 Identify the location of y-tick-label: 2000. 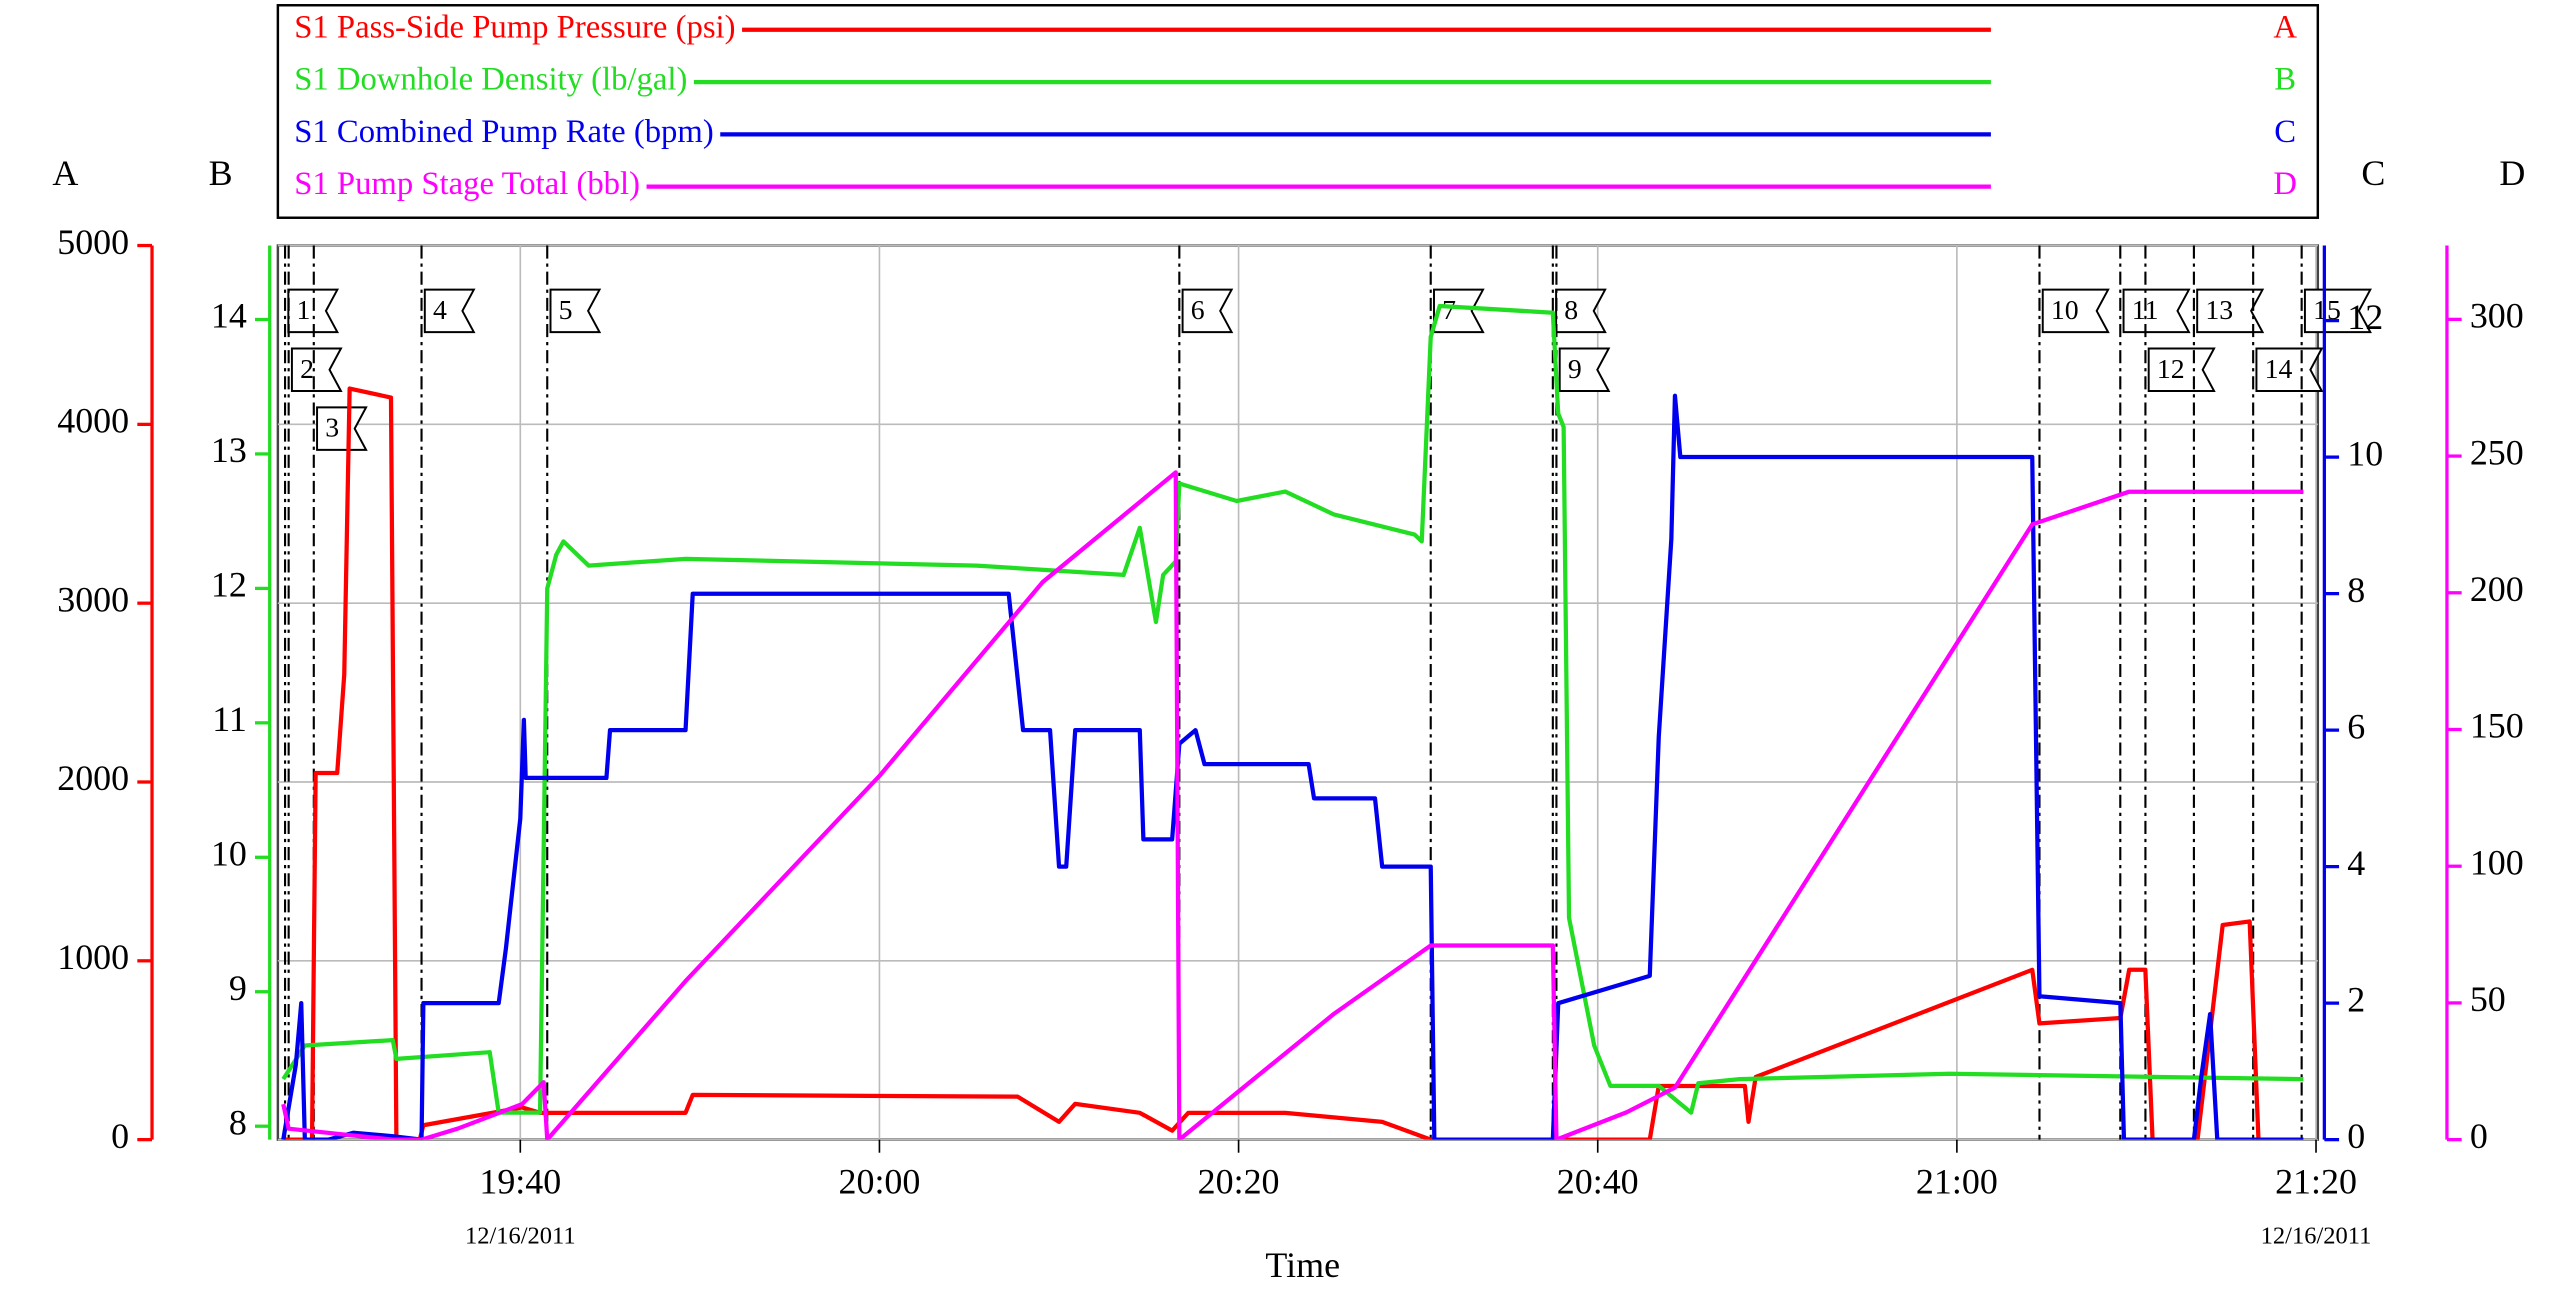
(93, 778).